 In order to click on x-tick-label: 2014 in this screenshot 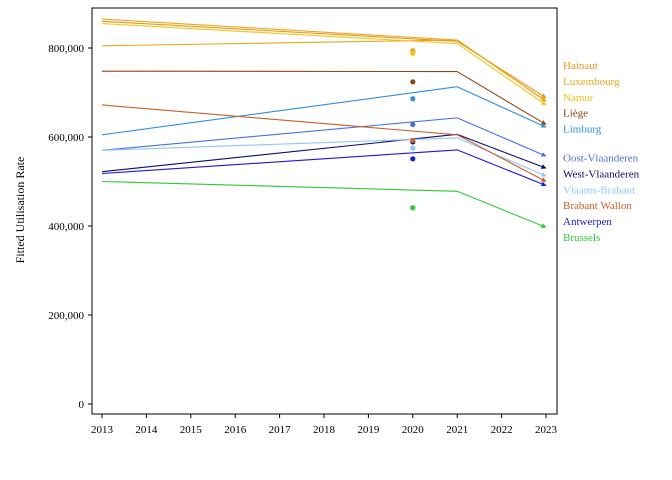, I will do `click(146, 430)`.